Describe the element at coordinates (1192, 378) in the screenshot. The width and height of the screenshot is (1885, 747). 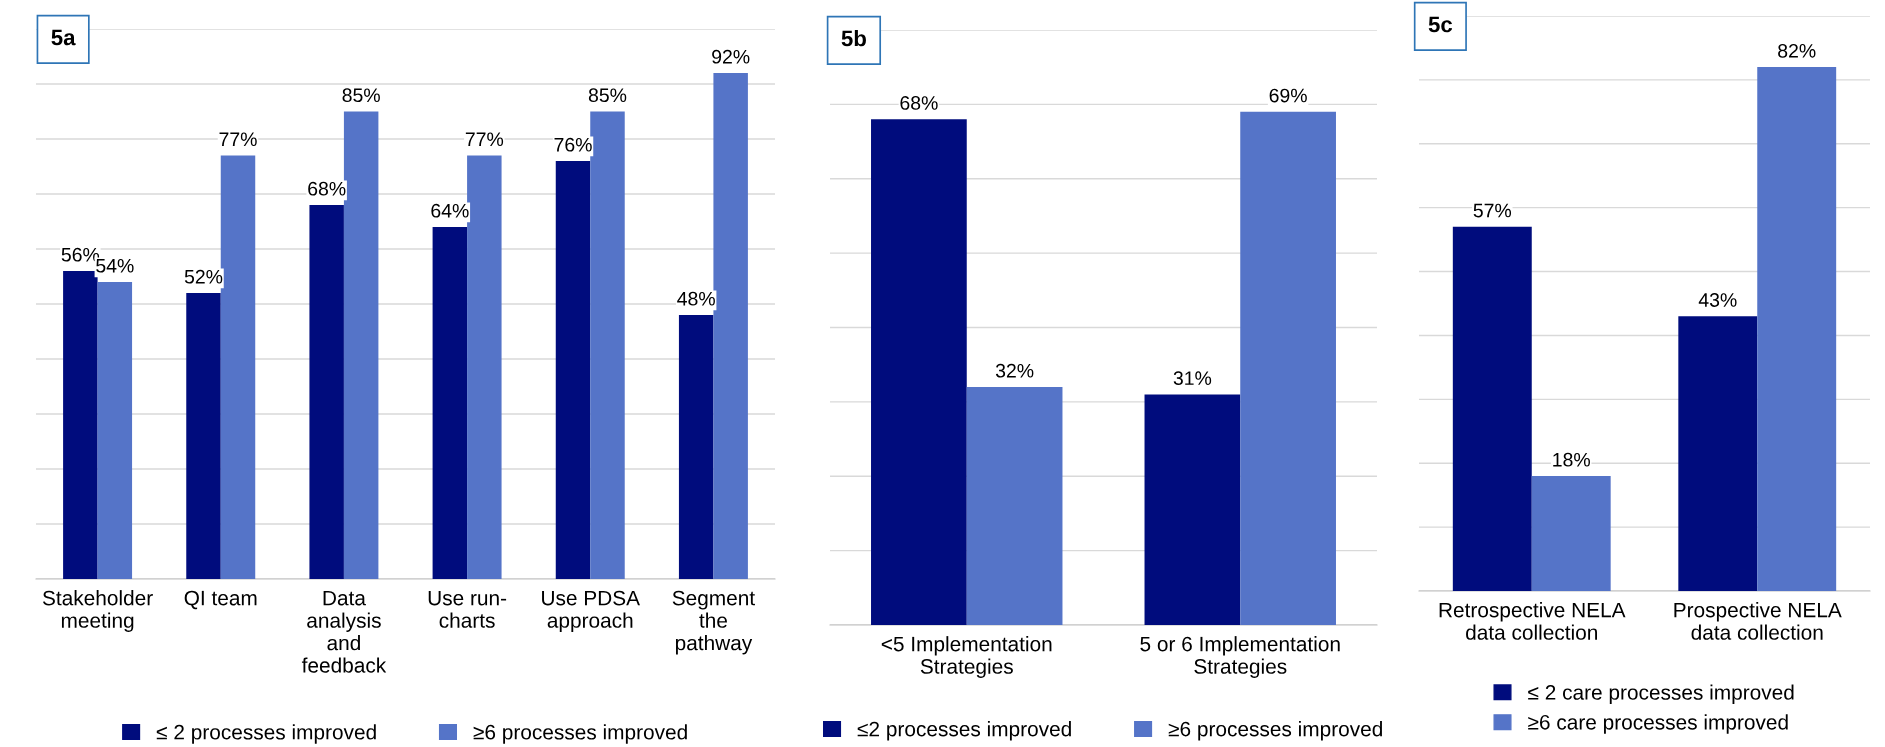
I see `data-label: 31%` at that location.